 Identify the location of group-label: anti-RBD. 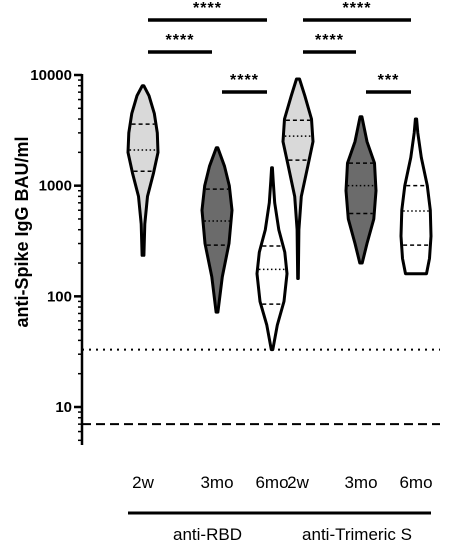
(207, 534).